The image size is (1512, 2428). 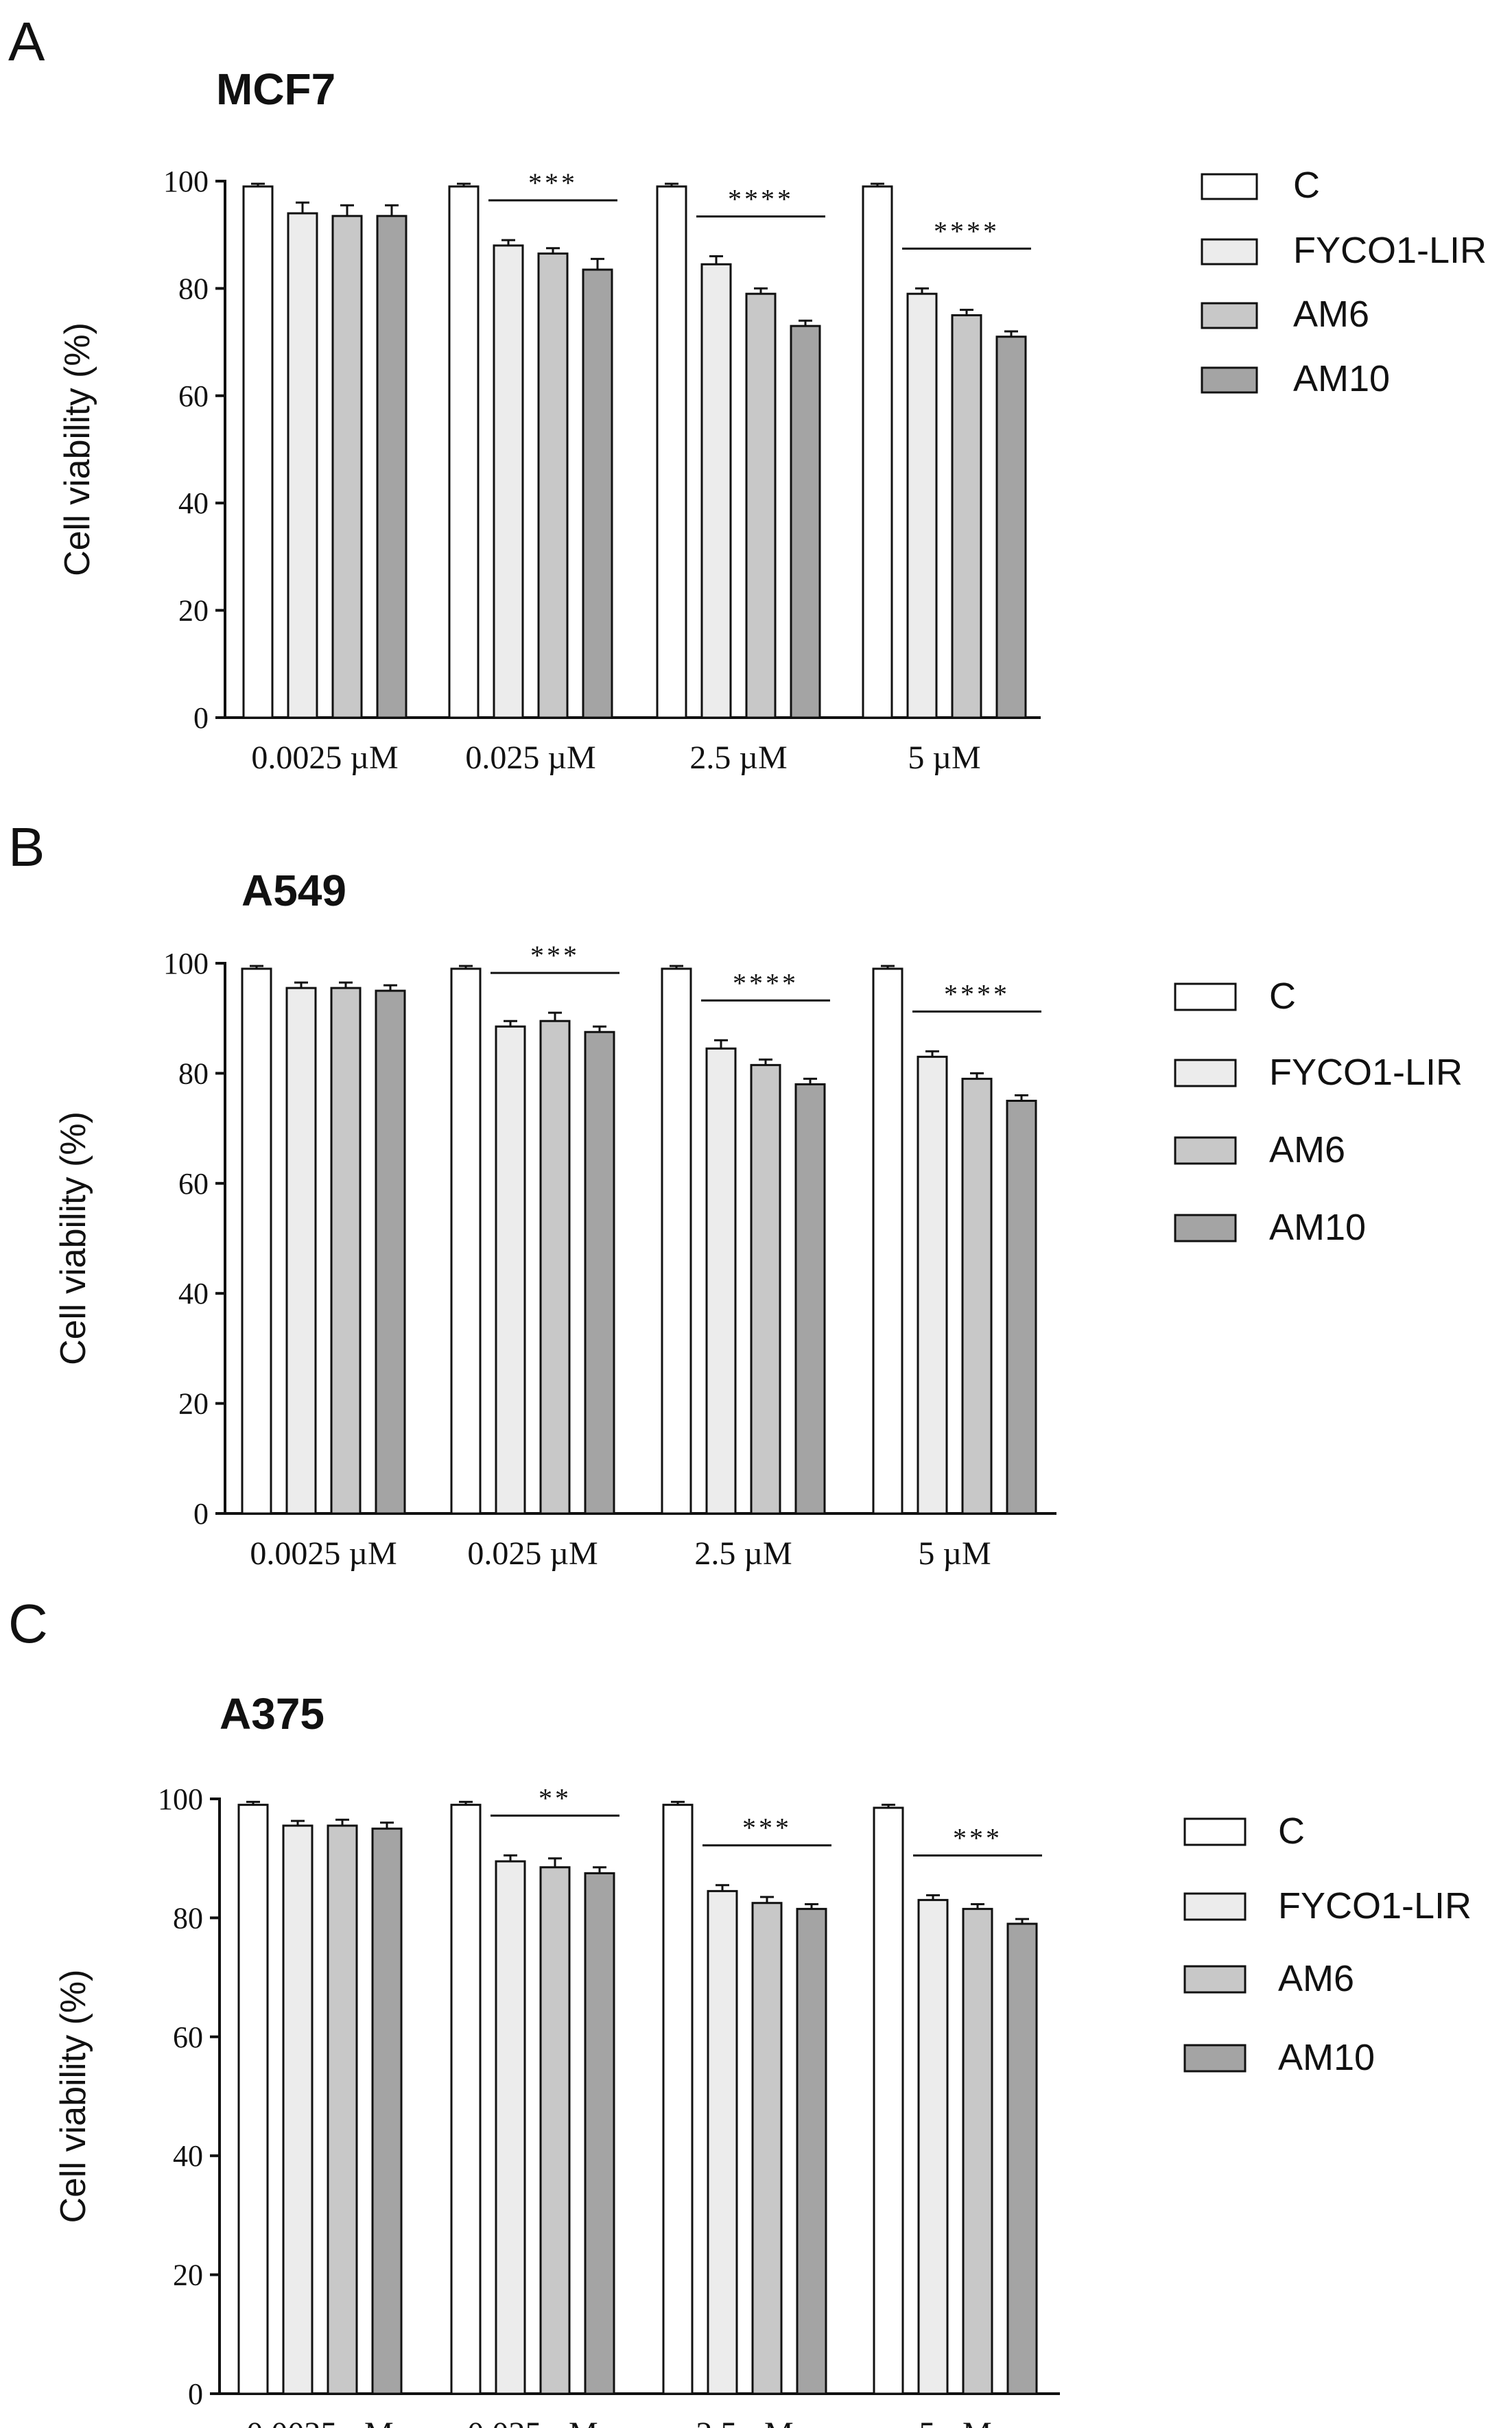 What do you see at coordinates (272, 1714) in the screenshot?
I see `chart-title: A375` at bounding box center [272, 1714].